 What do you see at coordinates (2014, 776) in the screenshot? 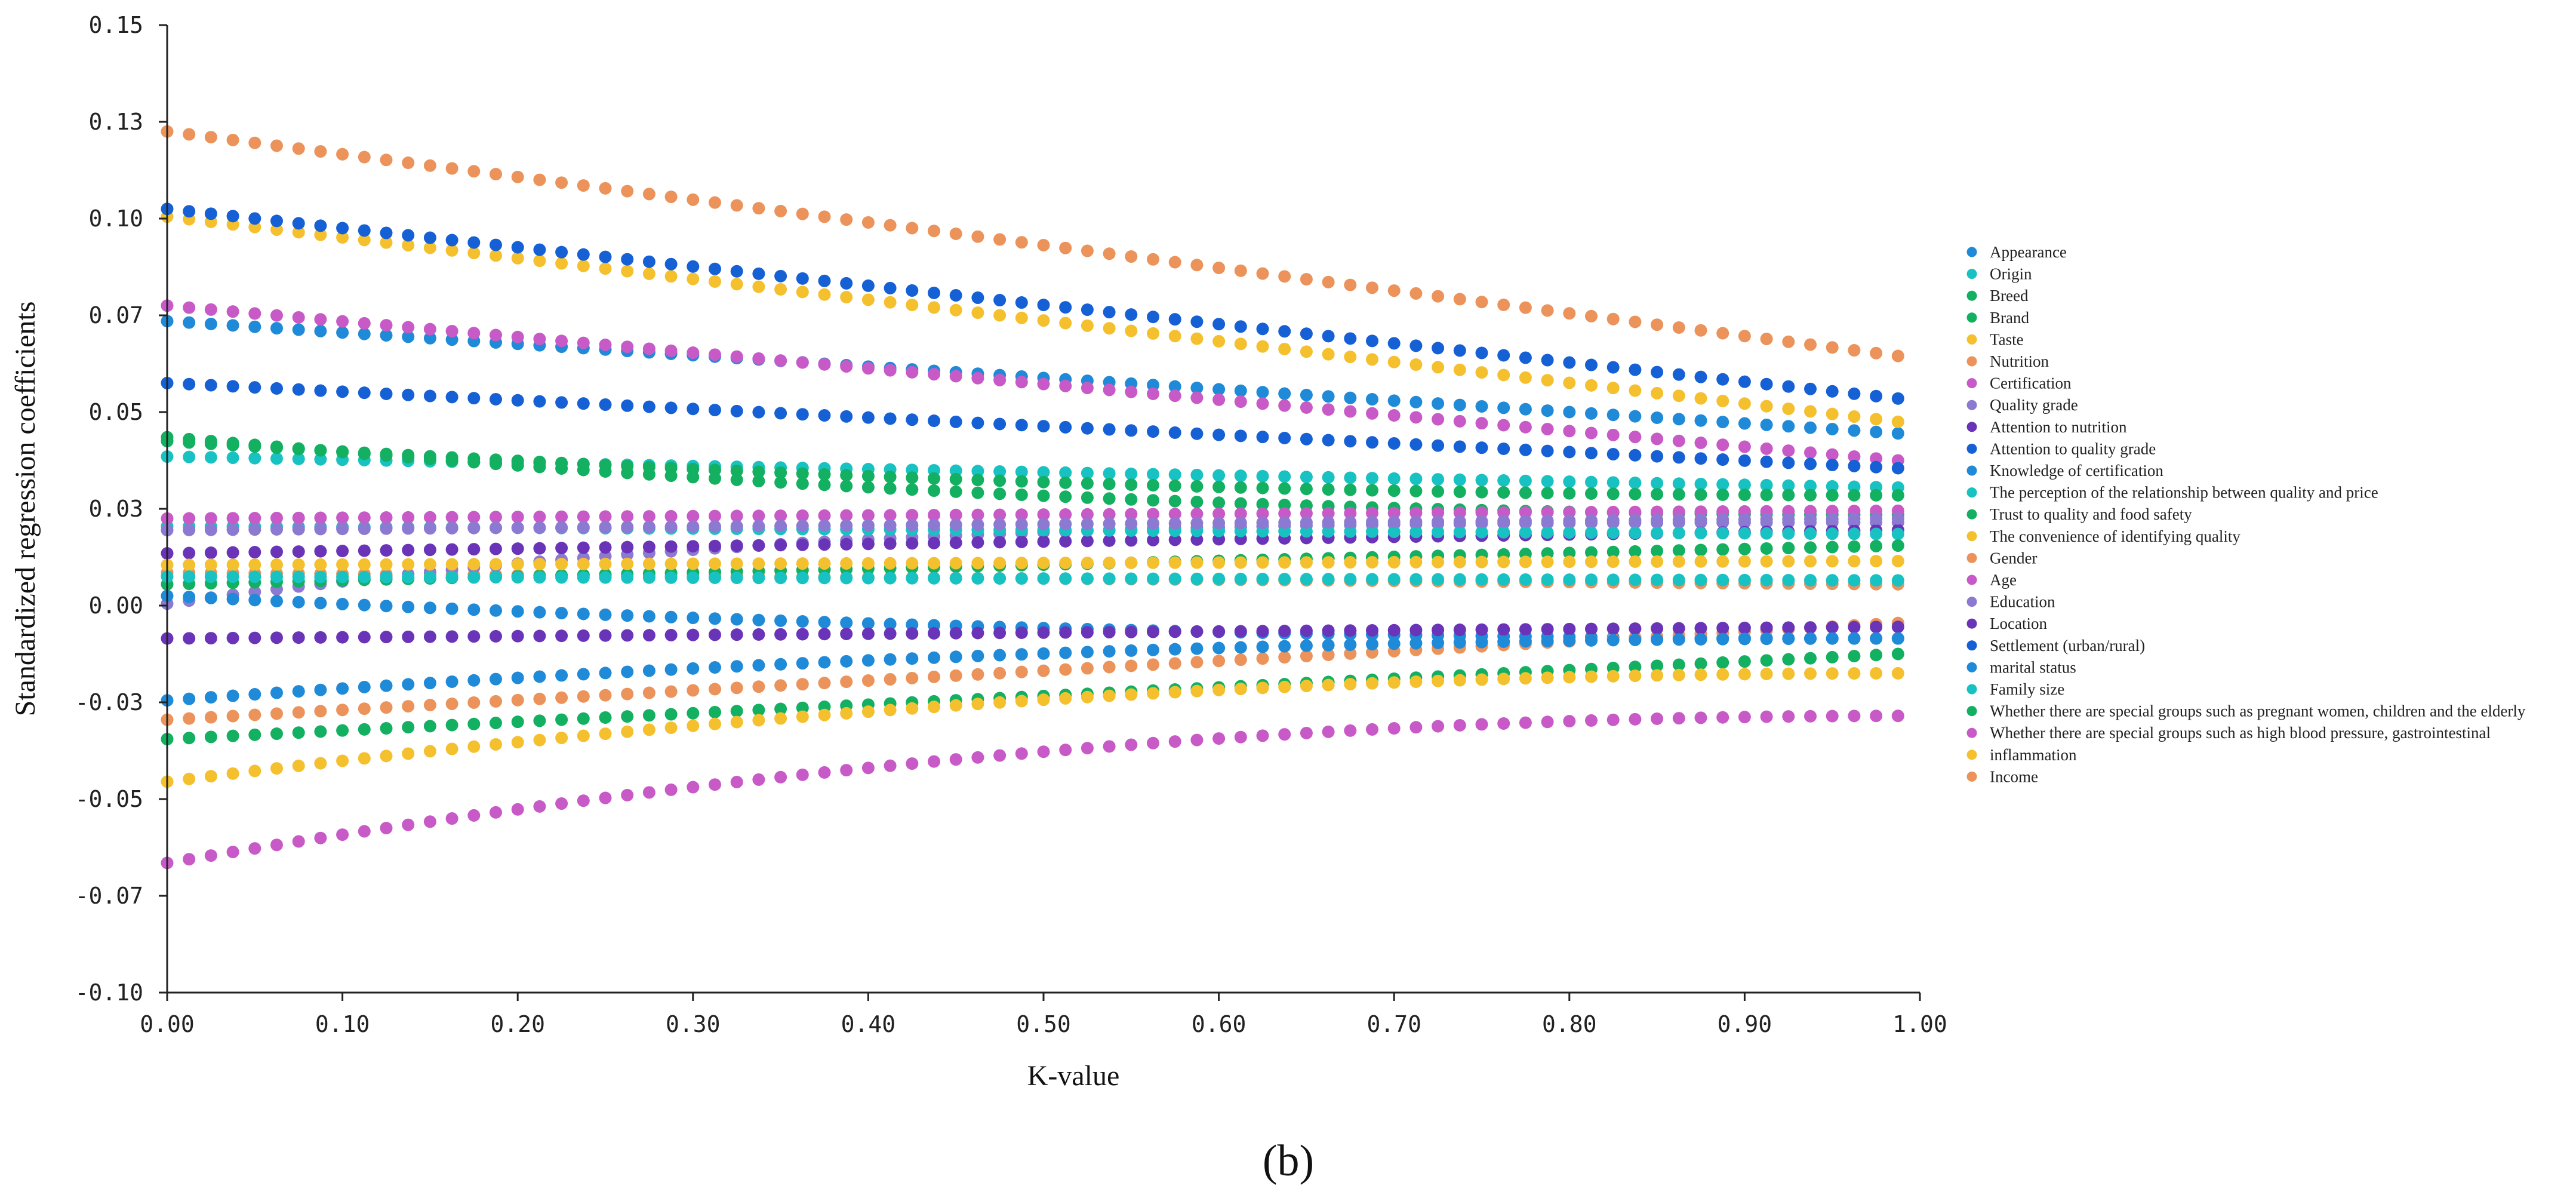
I see `legend-entry: Income` at bounding box center [2014, 776].